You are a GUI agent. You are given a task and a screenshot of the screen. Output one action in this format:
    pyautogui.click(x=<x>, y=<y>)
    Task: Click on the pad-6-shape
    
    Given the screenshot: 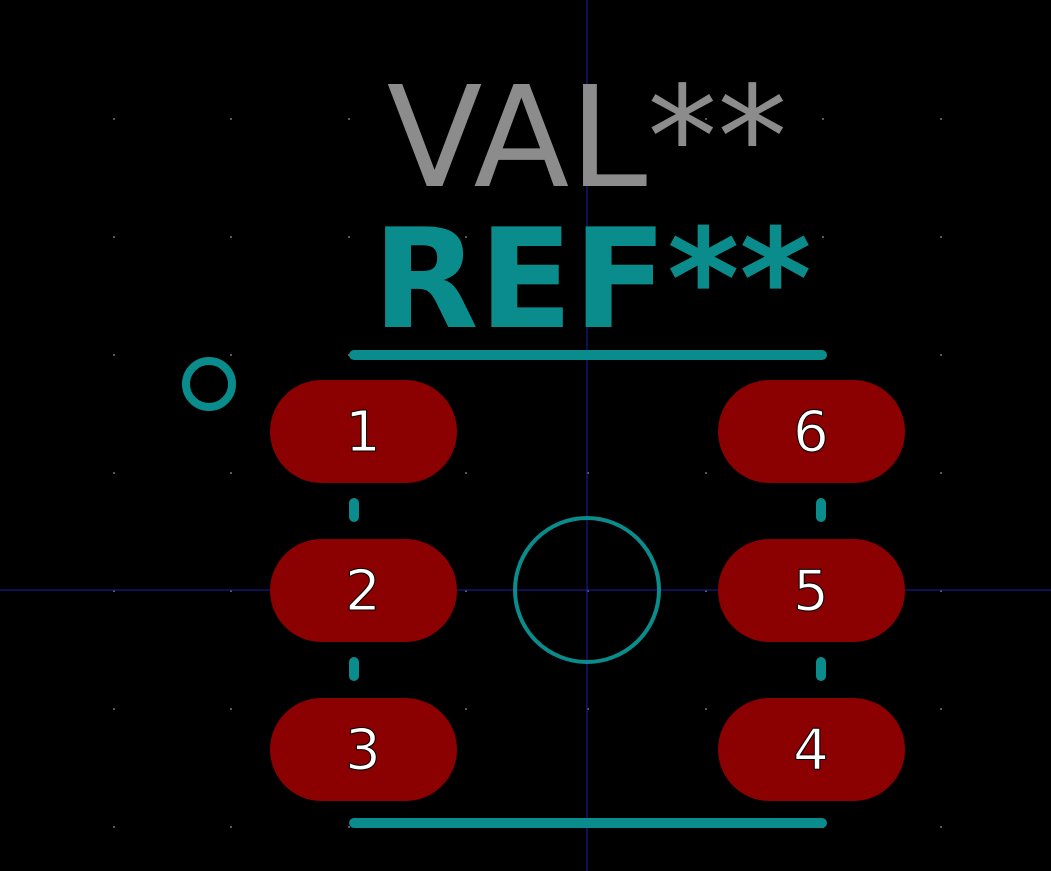 What is the action you would take?
    pyautogui.click(x=811, y=431)
    